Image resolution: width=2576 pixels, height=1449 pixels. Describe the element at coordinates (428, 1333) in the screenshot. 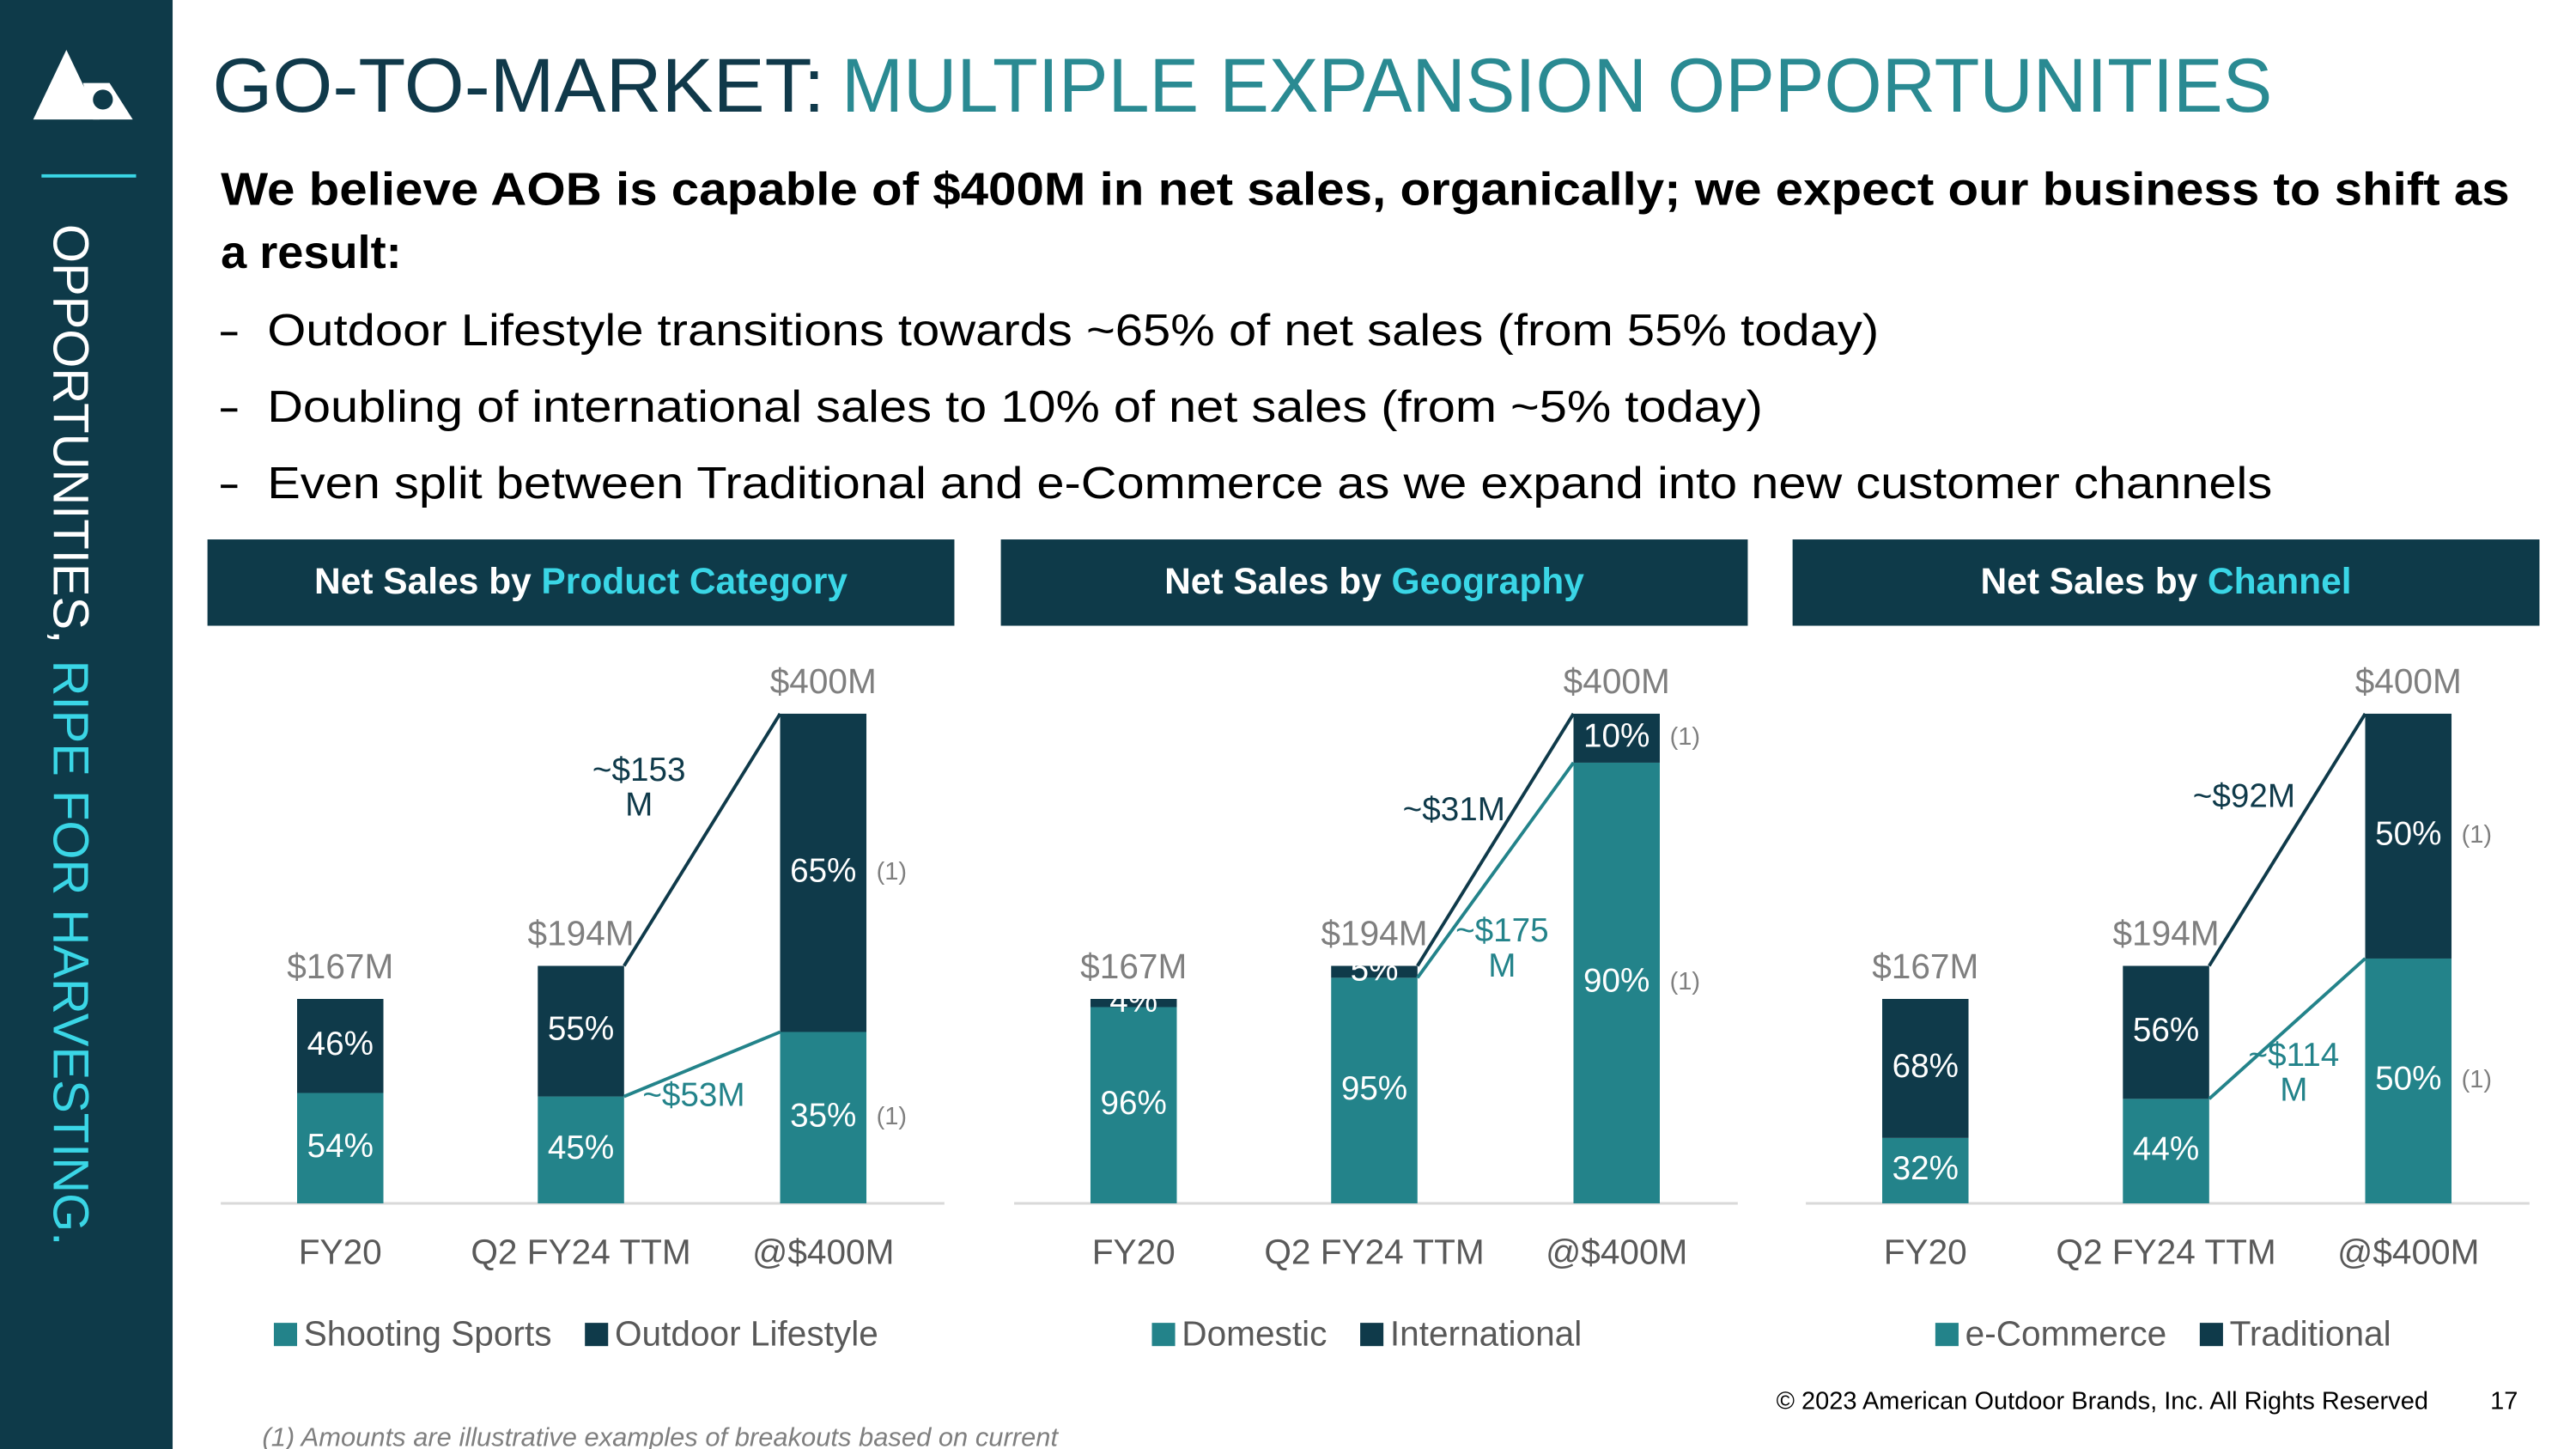

I see `legend-label: Shooting Sports` at that location.